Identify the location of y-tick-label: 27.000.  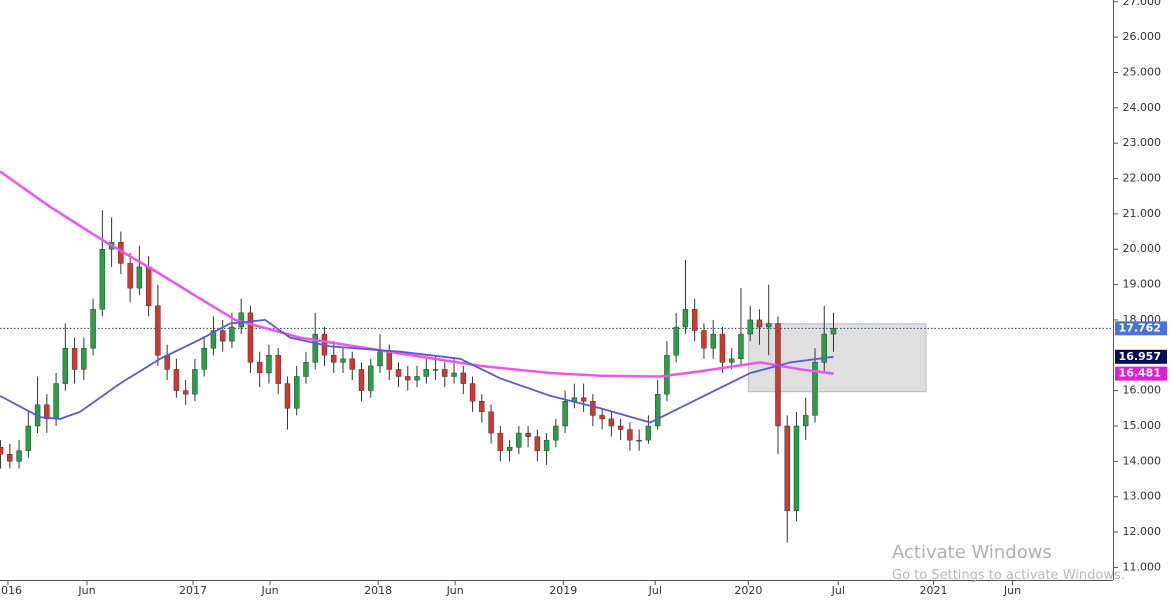
(1142, 4).